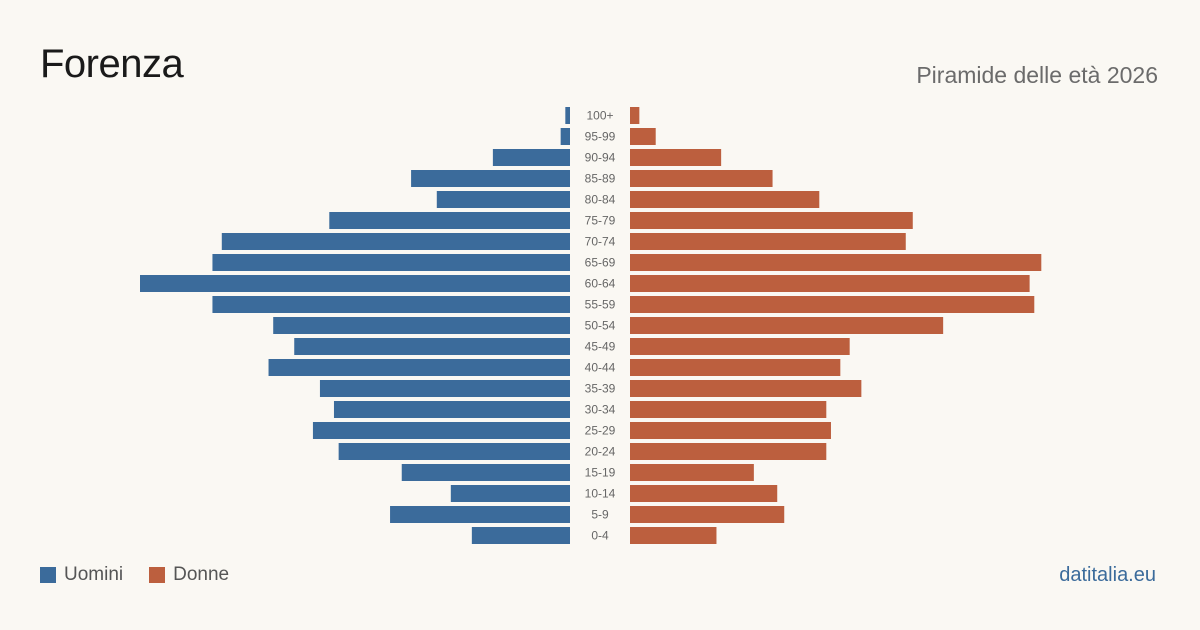  What do you see at coordinates (600, 494) in the screenshot?
I see `age-label-10-14: 10-14` at bounding box center [600, 494].